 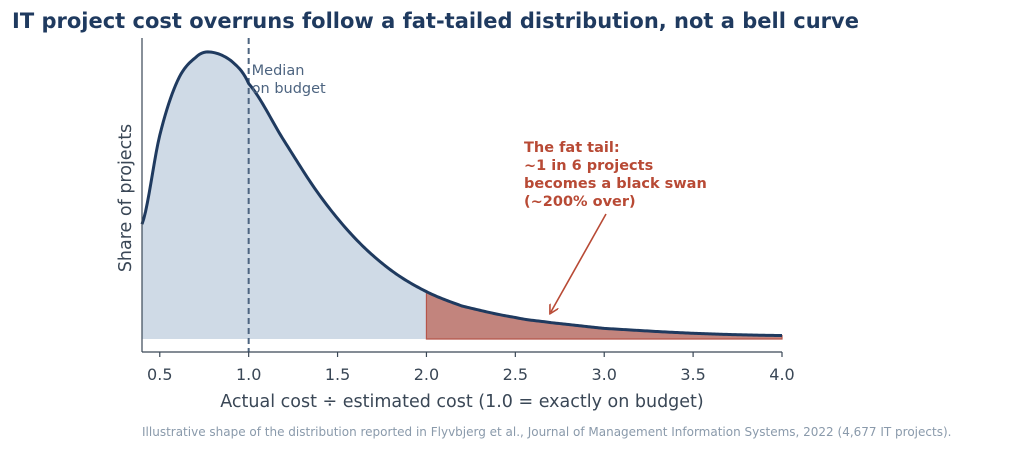 I want to click on x-tick-label: 3.5, so click(x=692, y=374).